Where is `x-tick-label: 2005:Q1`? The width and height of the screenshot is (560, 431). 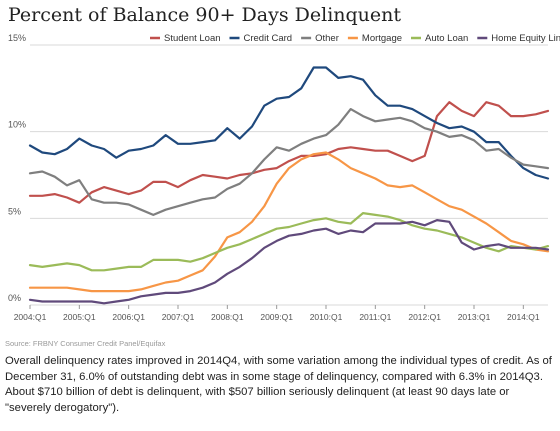 x-tick-label: 2005:Q1 is located at coordinates (79, 317).